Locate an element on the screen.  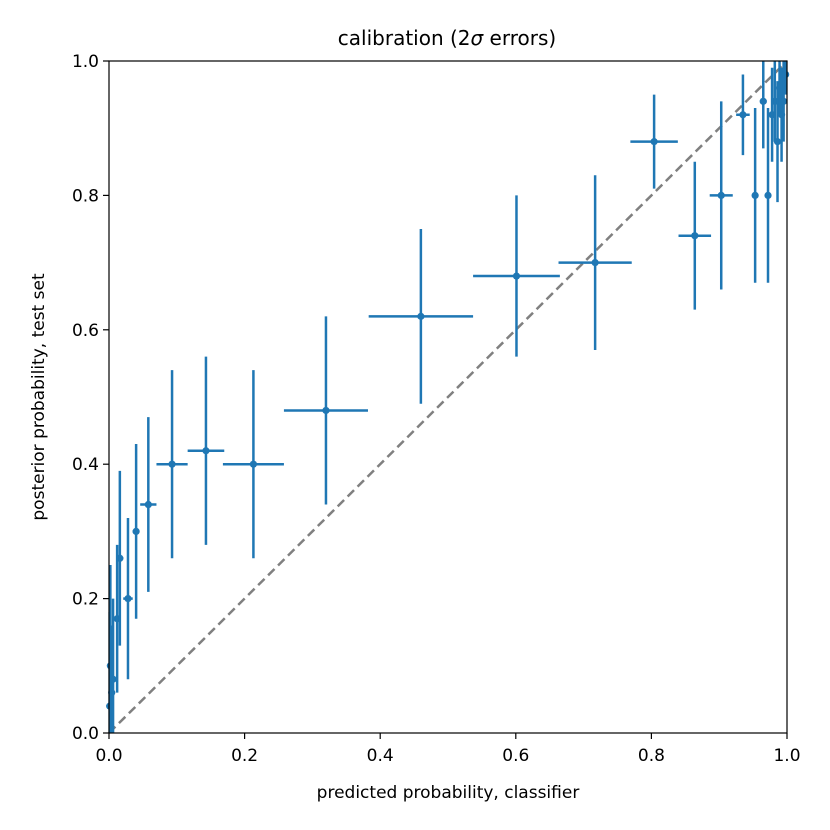
x-tick-label: 0.8 is located at coordinates (651, 756).